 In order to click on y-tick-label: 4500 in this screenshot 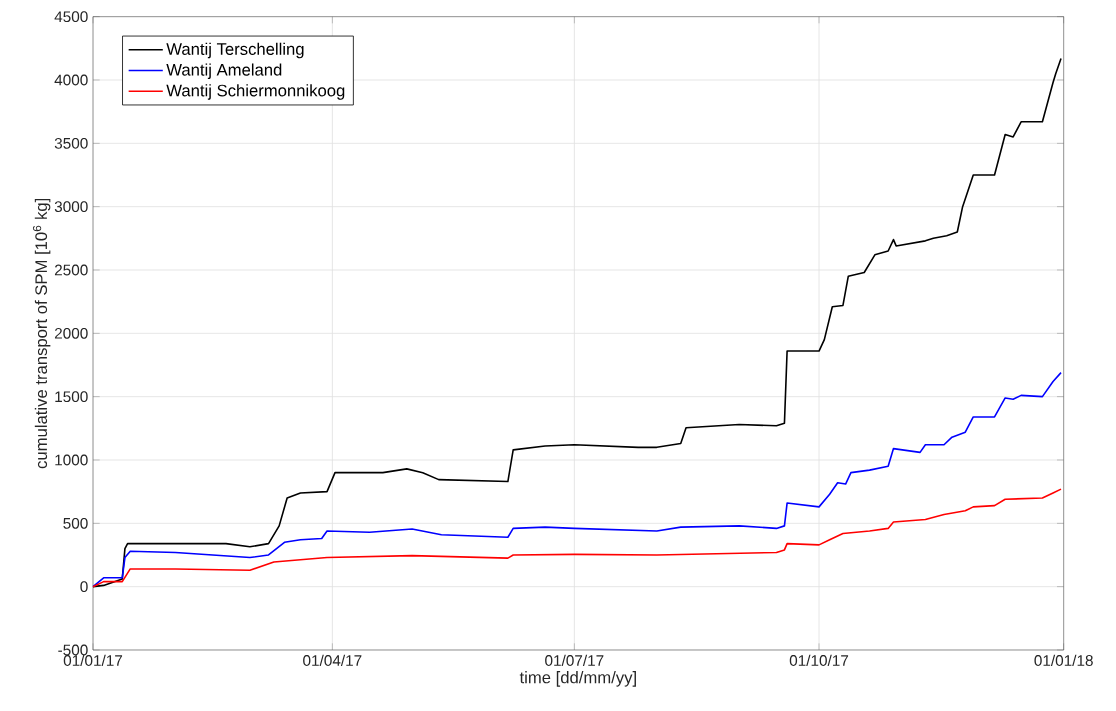, I will do `click(71, 17)`.